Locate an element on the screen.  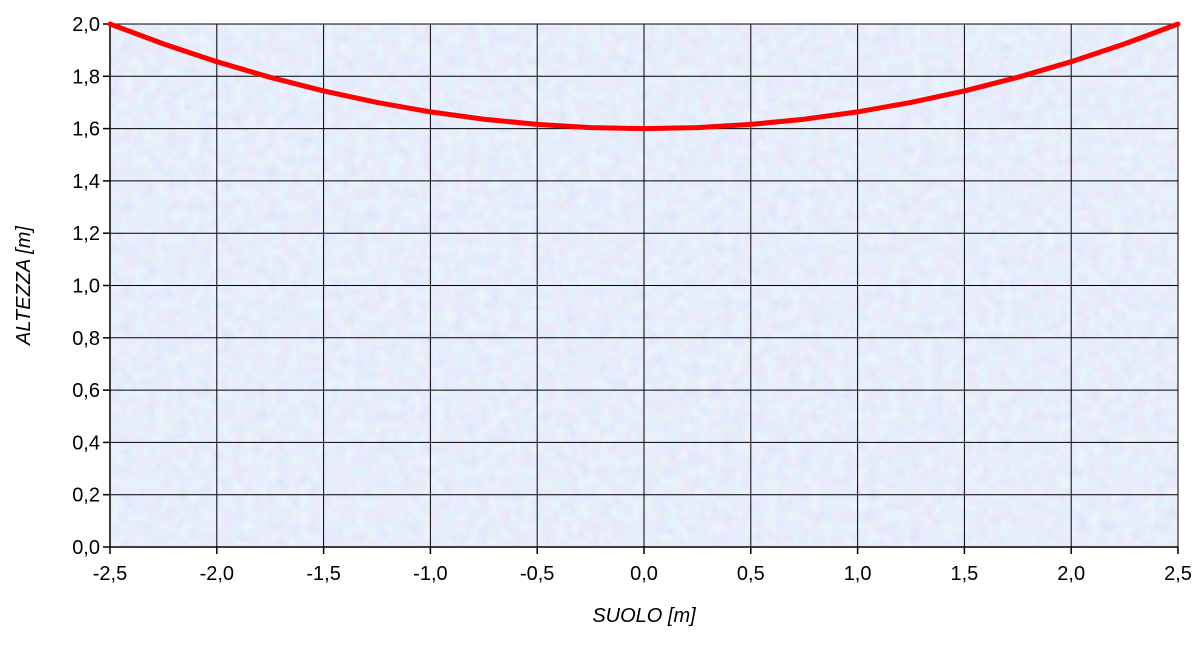
y-tick-label: 0,6 is located at coordinates (86, 391).